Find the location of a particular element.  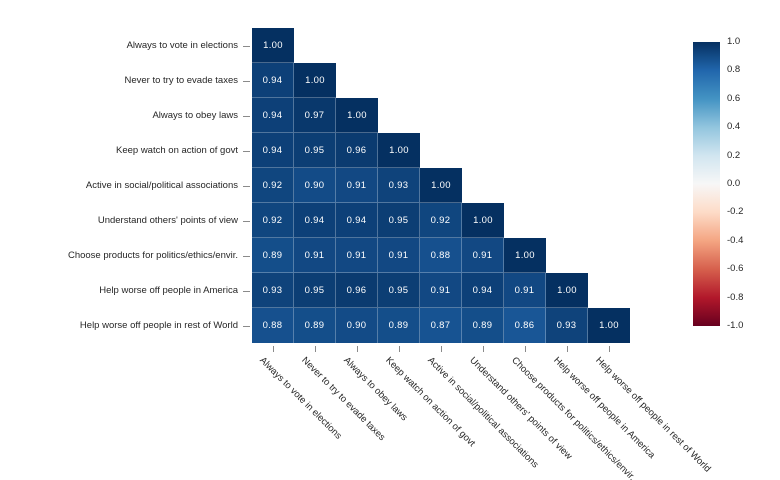

colorbar-tick-label: -0.6 is located at coordinates (735, 269).